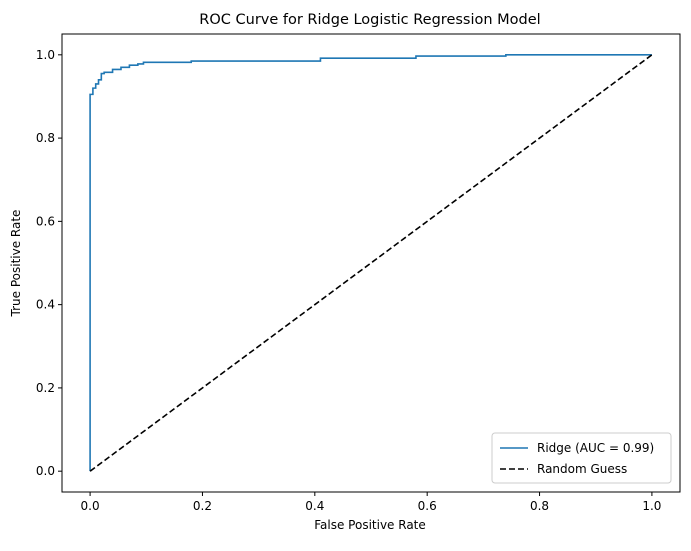  What do you see at coordinates (370, 525) in the screenshot?
I see `x-axis-label: False Positive Rate` at bounding box center [370, 525].